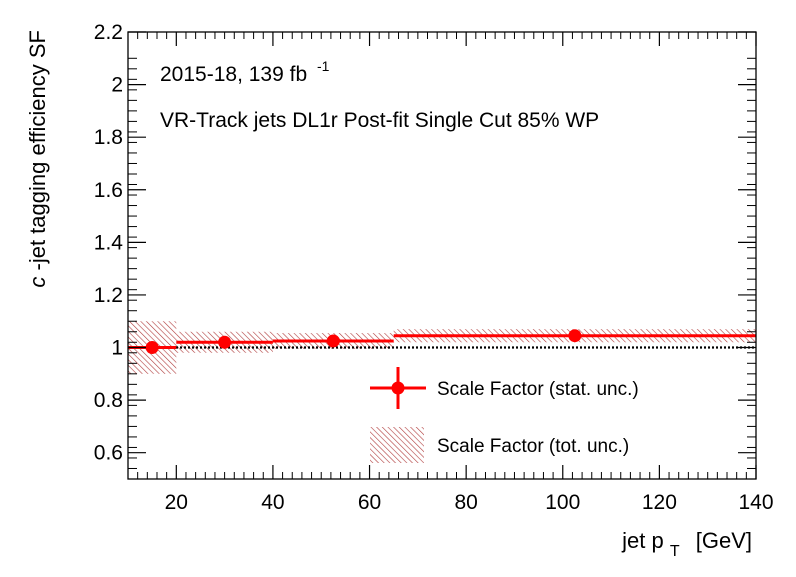  Describe the element at coordinates (108, 400) in the screenshot. I see `y-tick-label: 0.8` at that location.